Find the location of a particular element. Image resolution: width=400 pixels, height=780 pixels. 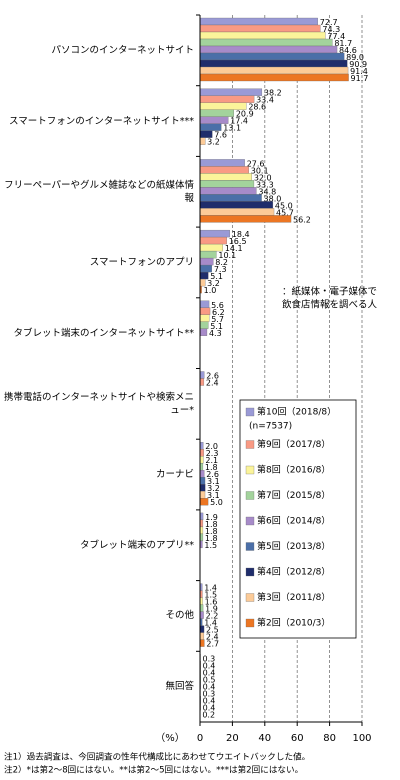

value-label: 5.6 is located at coordinates (217, 305).